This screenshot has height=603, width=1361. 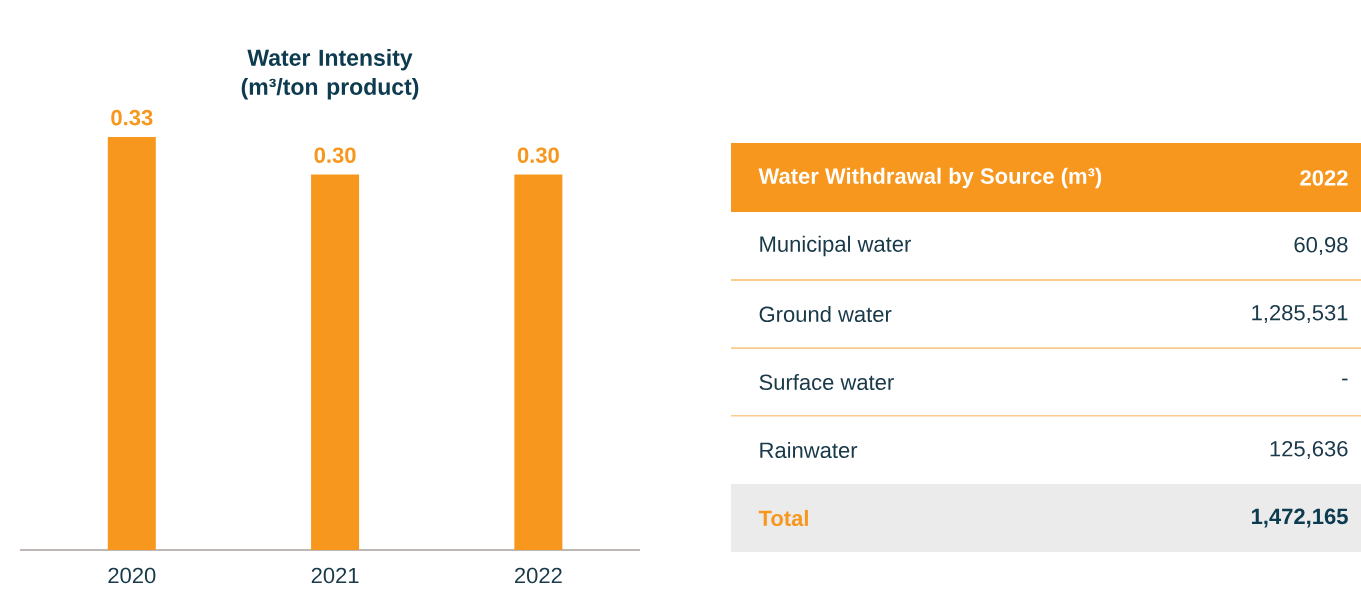 I want to click on text: 2022, so click(x=1324, y=178).